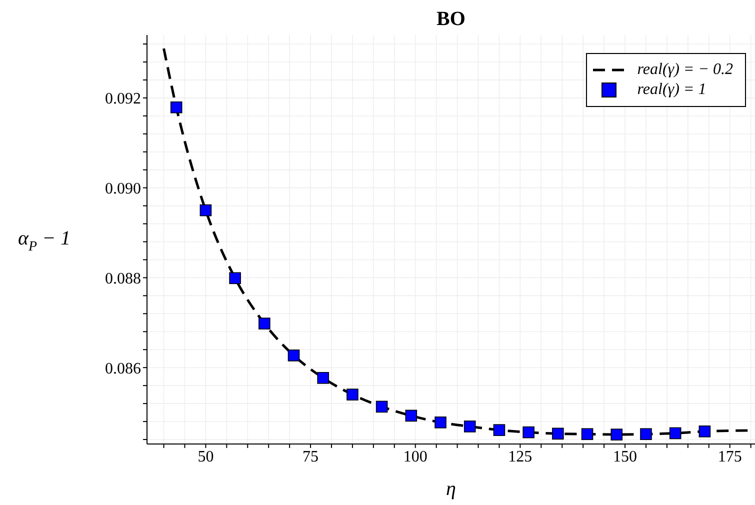 This screenshot has width=755, height=505. What do you see at coordinates (671, 90) in the screenshot?
I see `legend-label: real(γ) = 1` at bounding box center [671, 90].